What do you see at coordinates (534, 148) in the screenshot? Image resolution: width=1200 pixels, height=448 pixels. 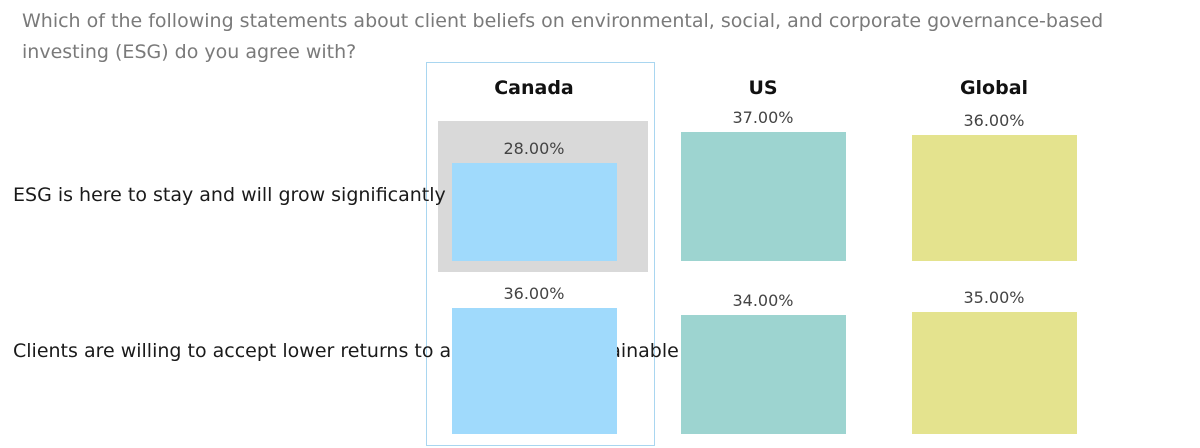 I see `value-label-canada-esg-grow: 28.00%` at bounding box center [534, 148].